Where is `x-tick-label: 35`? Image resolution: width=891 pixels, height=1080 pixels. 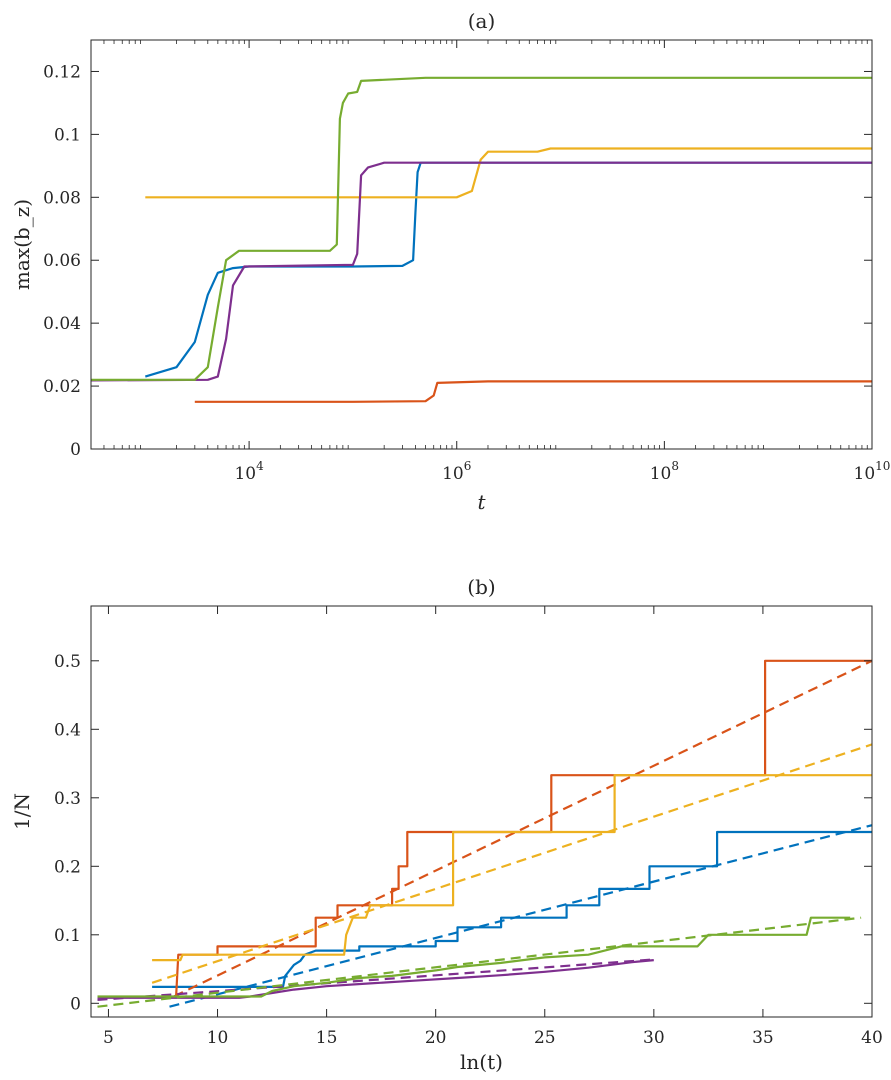
x-tick-label: 35 is located at coordinates (763, 1038).